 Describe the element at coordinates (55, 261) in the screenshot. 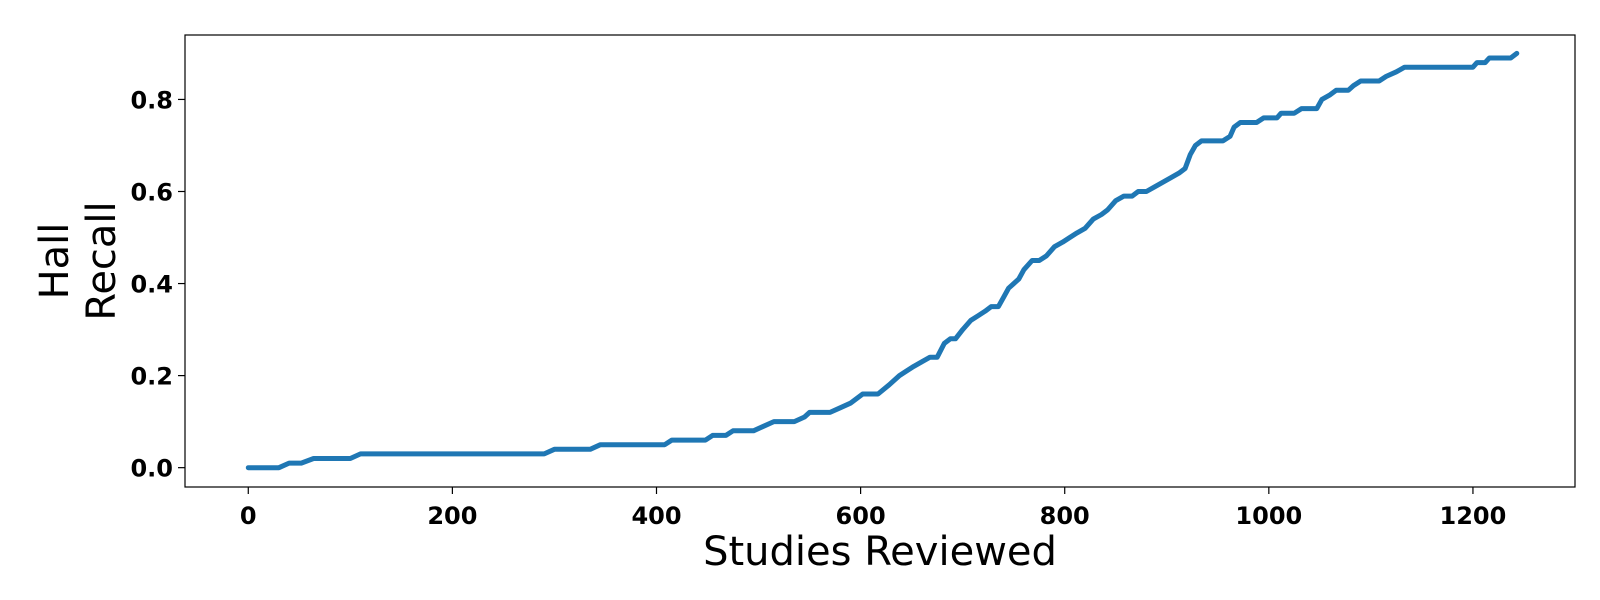

I see `y-axis-title-line-1: Hall` at that location.